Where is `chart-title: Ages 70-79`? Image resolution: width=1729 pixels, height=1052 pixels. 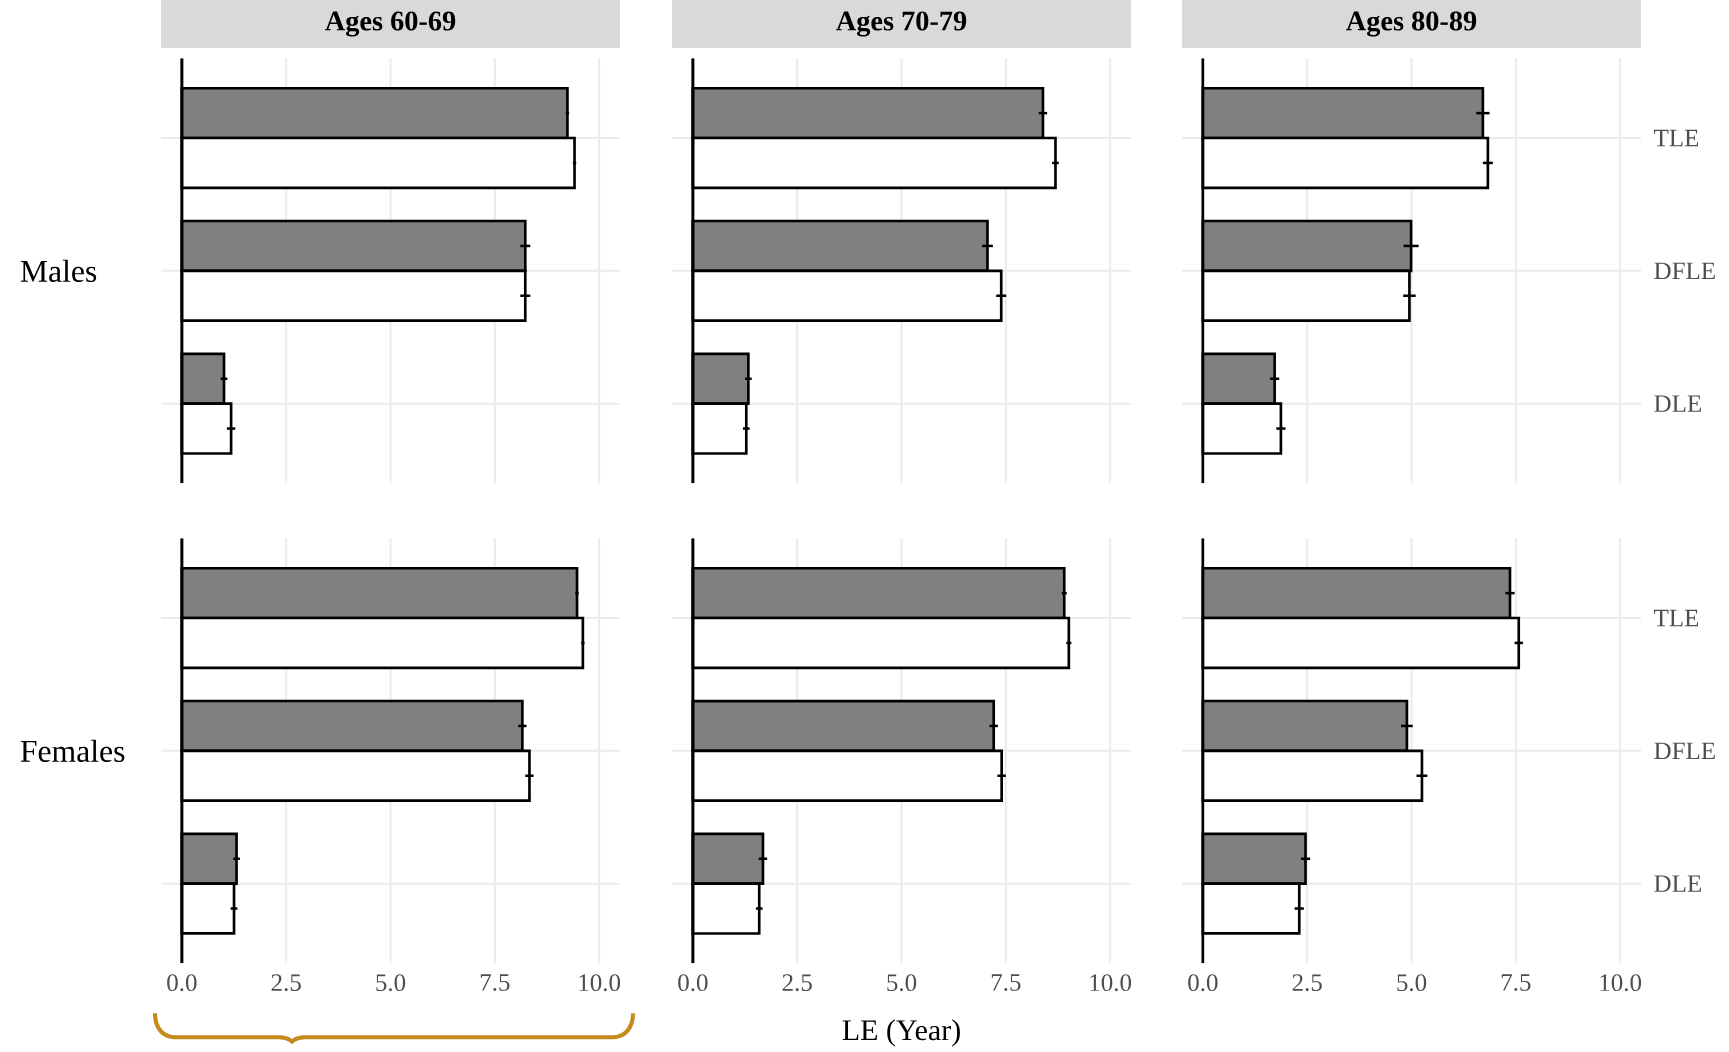
chart-title: Ages 70-79 is located at coordinates (901, 24).